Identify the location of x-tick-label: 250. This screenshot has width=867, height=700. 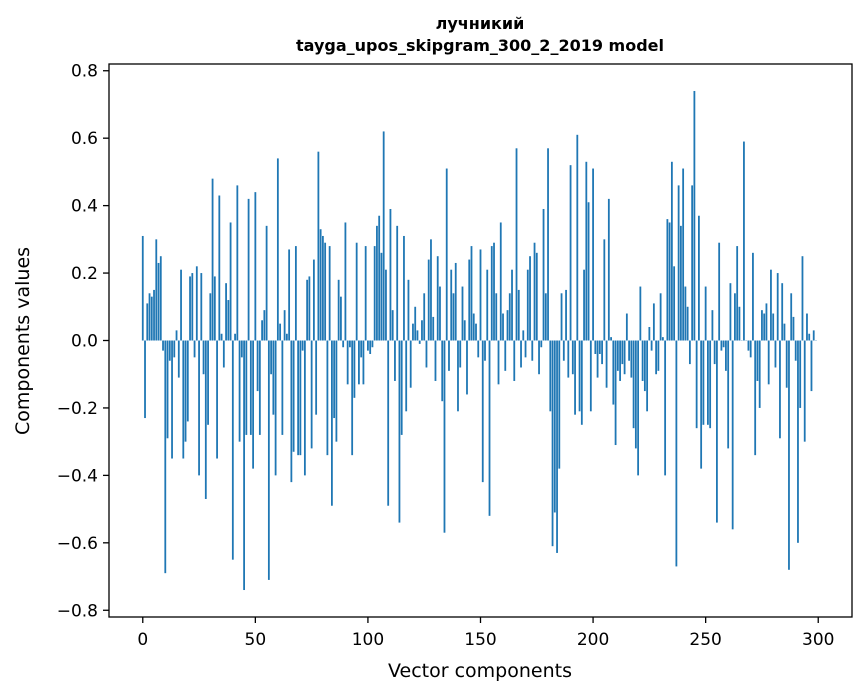
(705, 640).